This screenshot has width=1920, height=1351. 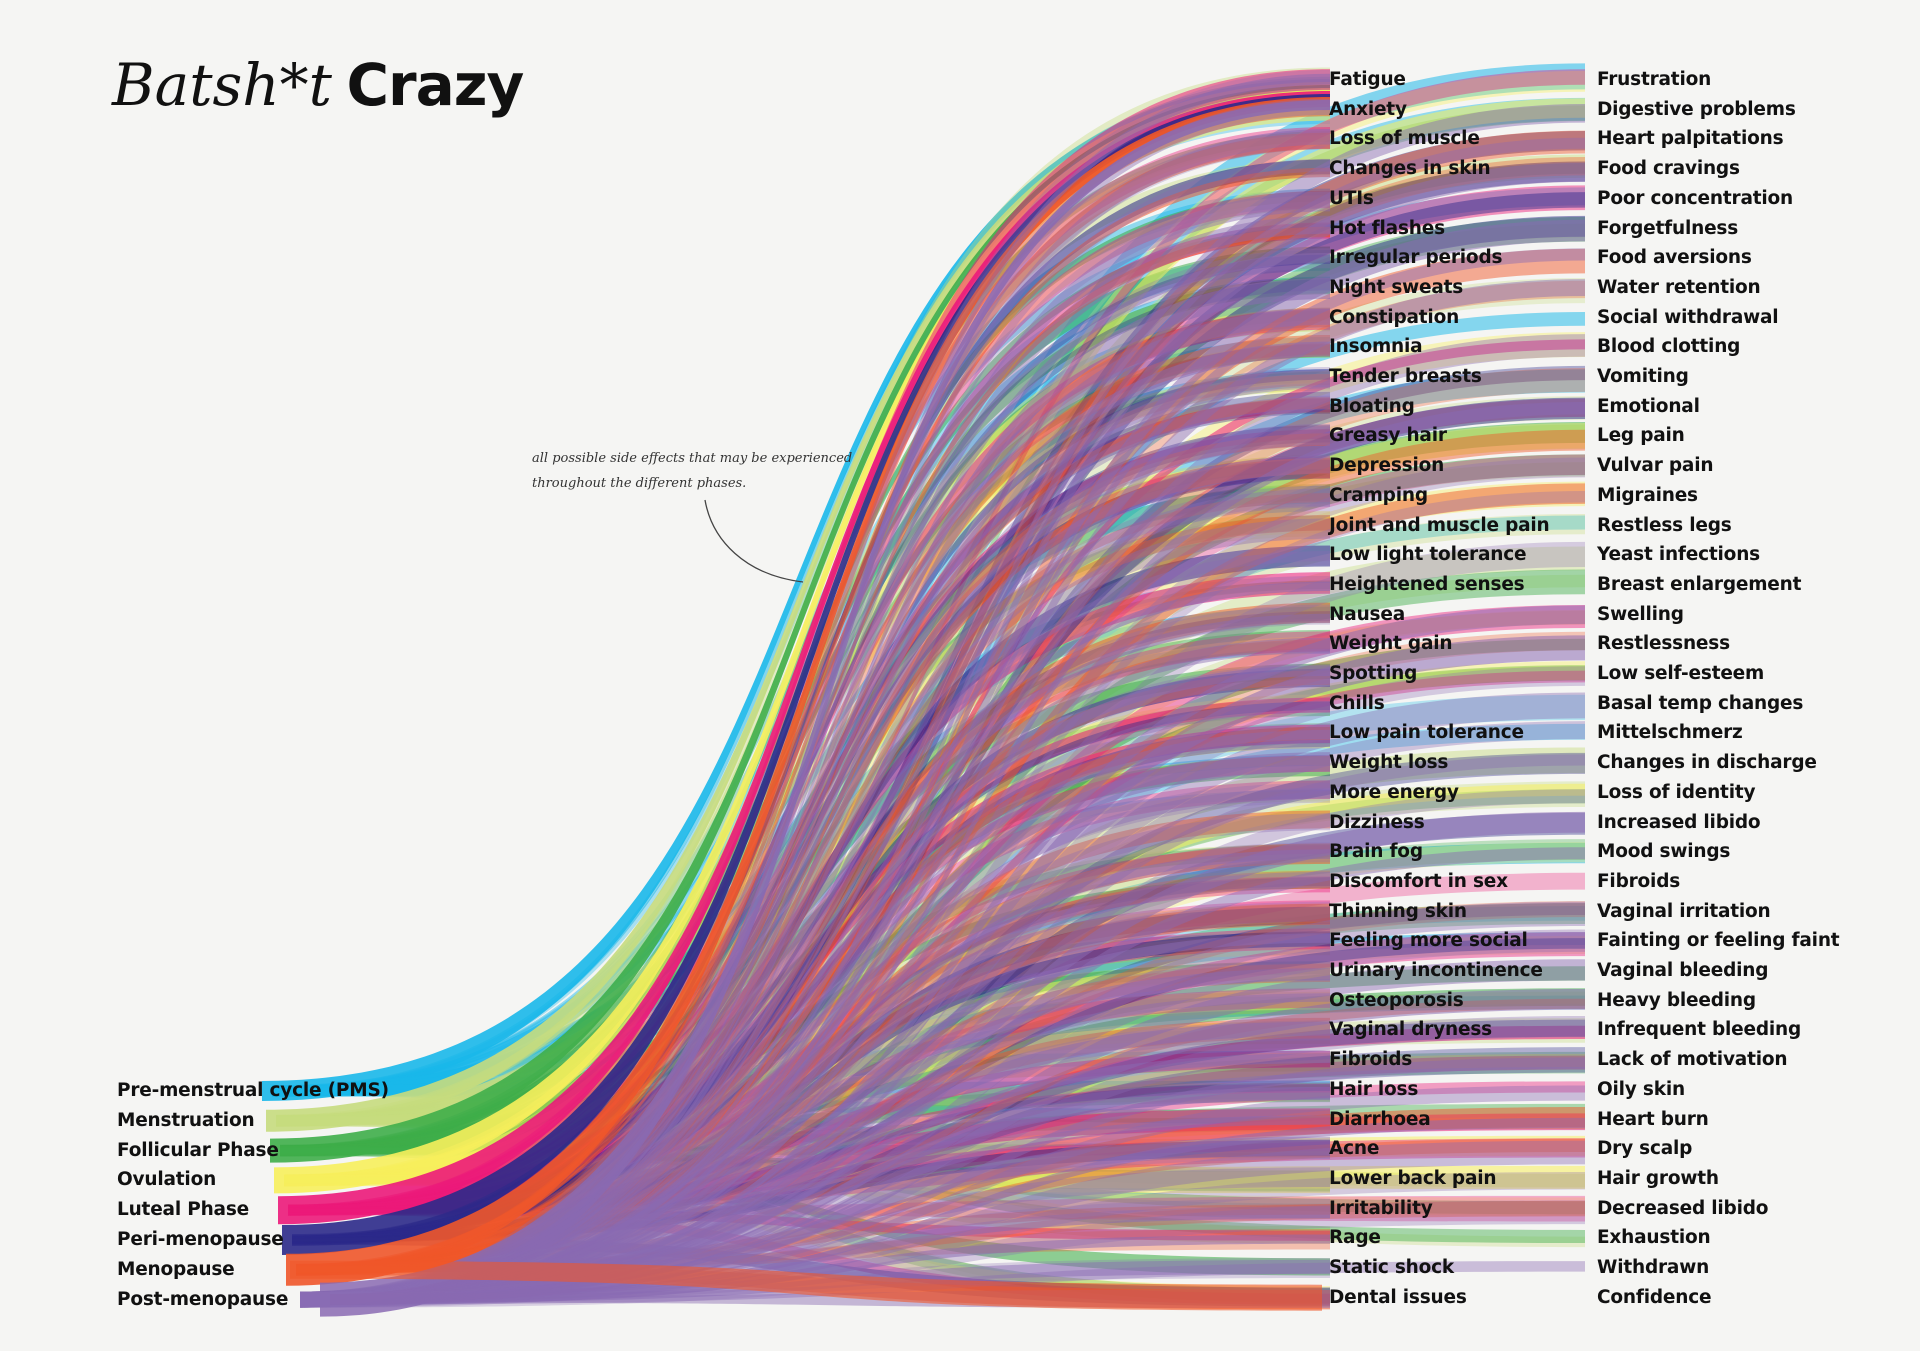 What do you see at coordinates (1436, 970) in the screenshot?
I see `symptom-label: Urinary incontinence` at bounding box center [1436, 970].